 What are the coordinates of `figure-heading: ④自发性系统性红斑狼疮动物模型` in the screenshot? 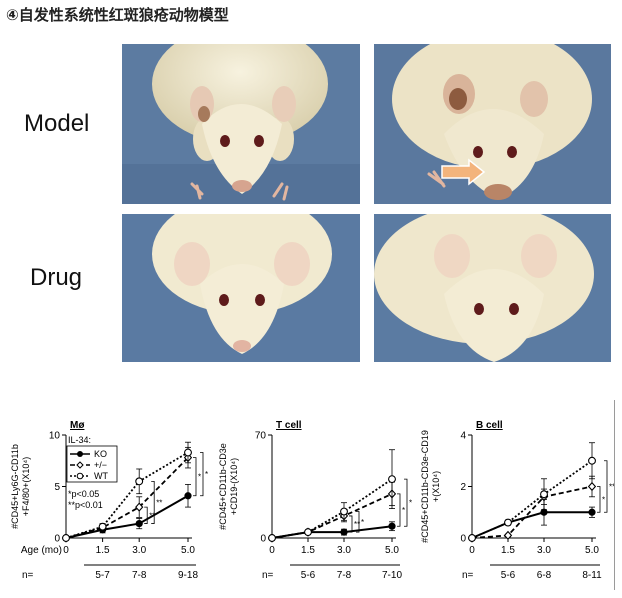 It's located at (117, 15).